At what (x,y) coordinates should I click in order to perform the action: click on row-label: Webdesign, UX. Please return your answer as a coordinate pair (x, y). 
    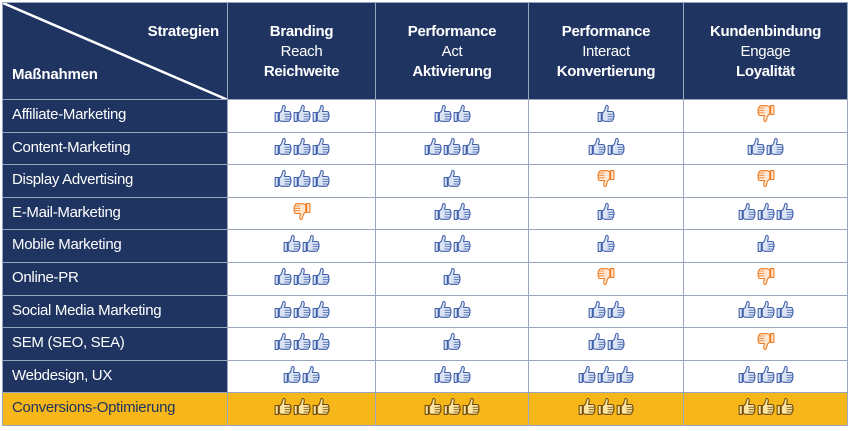
    Looking at the image, I should click on (115, 376).